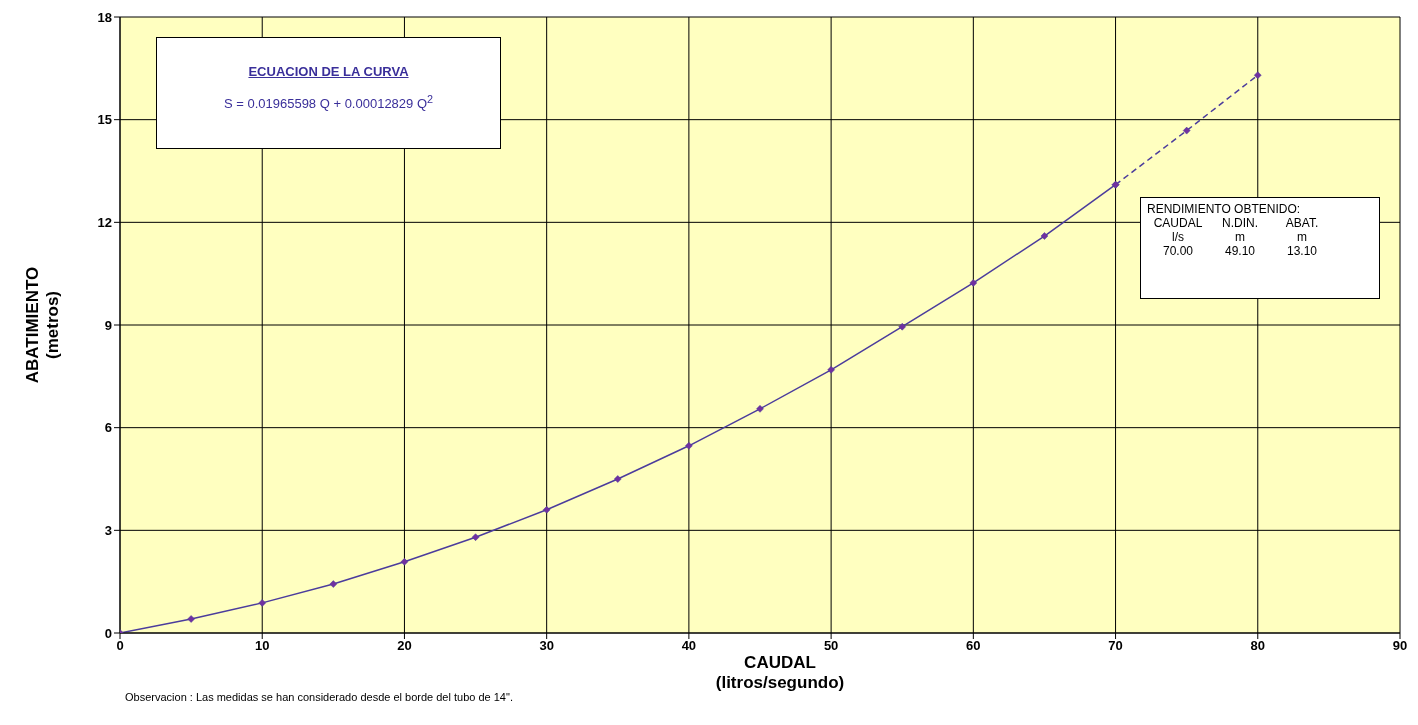  What do you see at coordinates (104, 120) in the screenshot?
I see `y-tick-label: 15` at bounding box center [104, 120].